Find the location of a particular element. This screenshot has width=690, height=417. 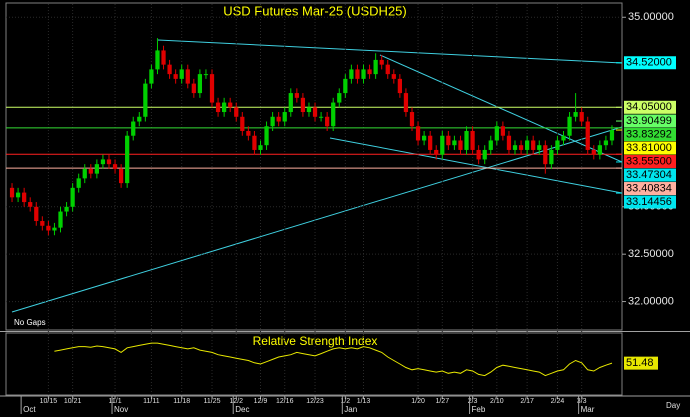

level-label: 33.14456 is located at coordinates (649, 202).